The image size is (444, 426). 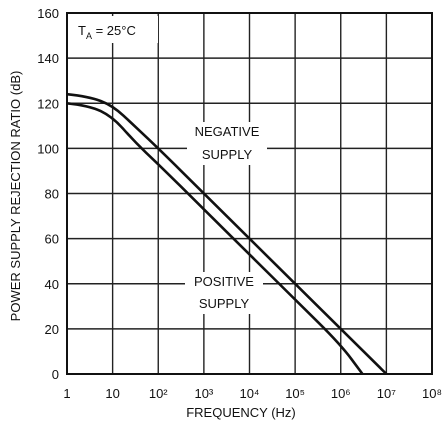 I want to click on x-tick-label: 10⁵, so click(x=295, y=393).